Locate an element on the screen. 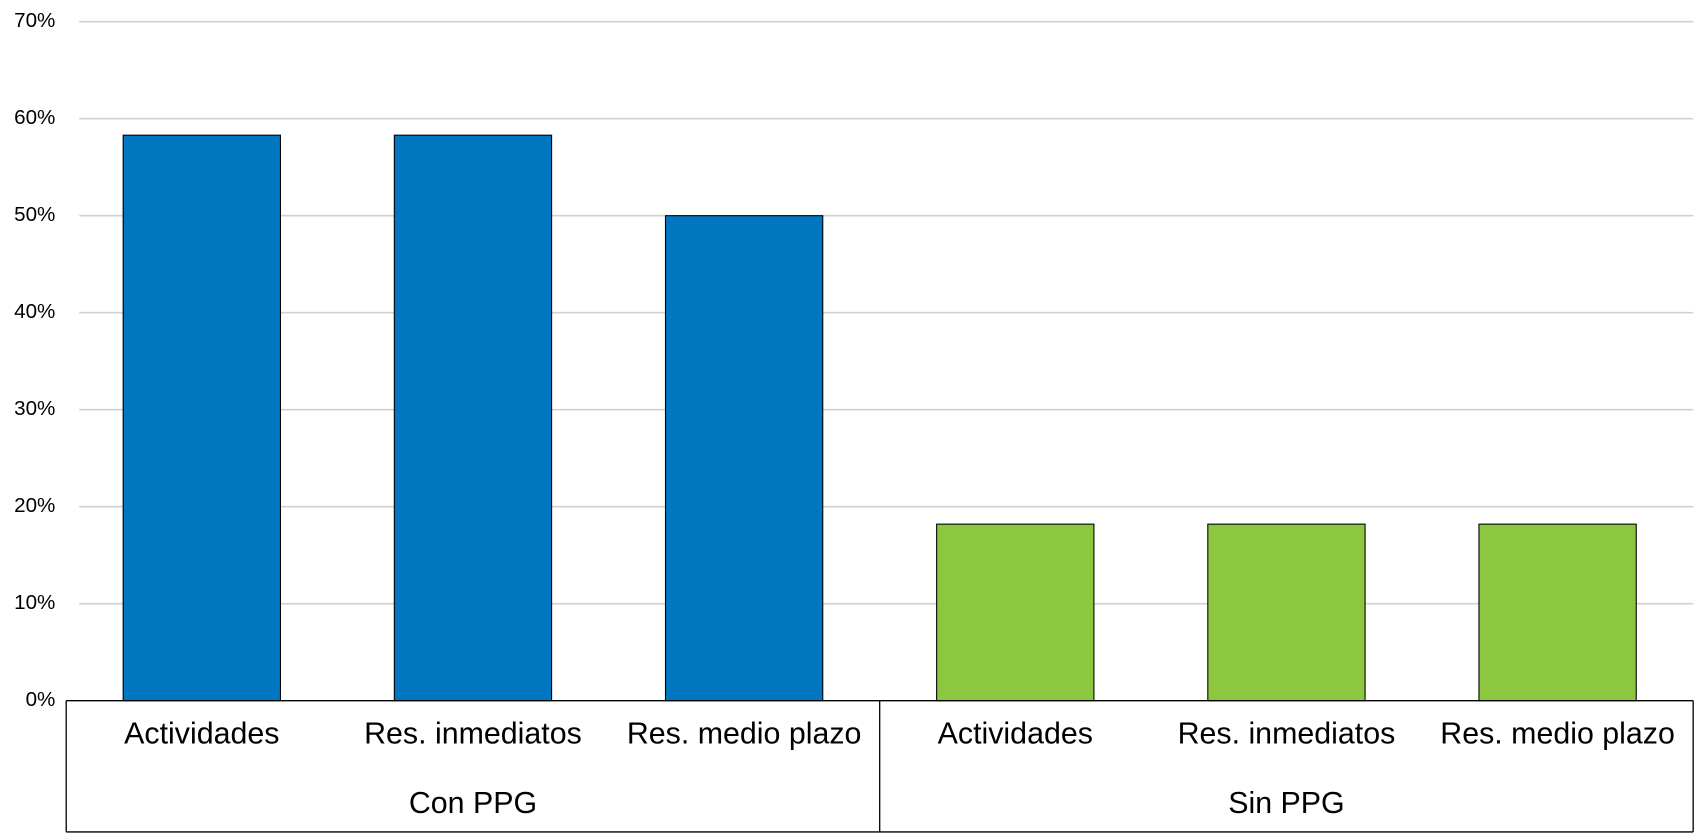 Image resolution: width=1703 pixels, height=833 pixels. y-tick-label: 10% is located at coordinates (34, 602).